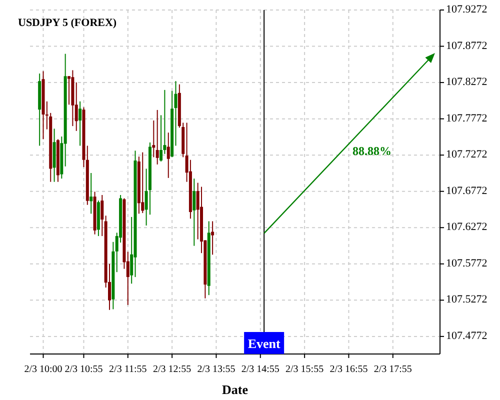 The image size is (500, 400). I want to click on y-tick-label: 107.7772, so click(467, 118).